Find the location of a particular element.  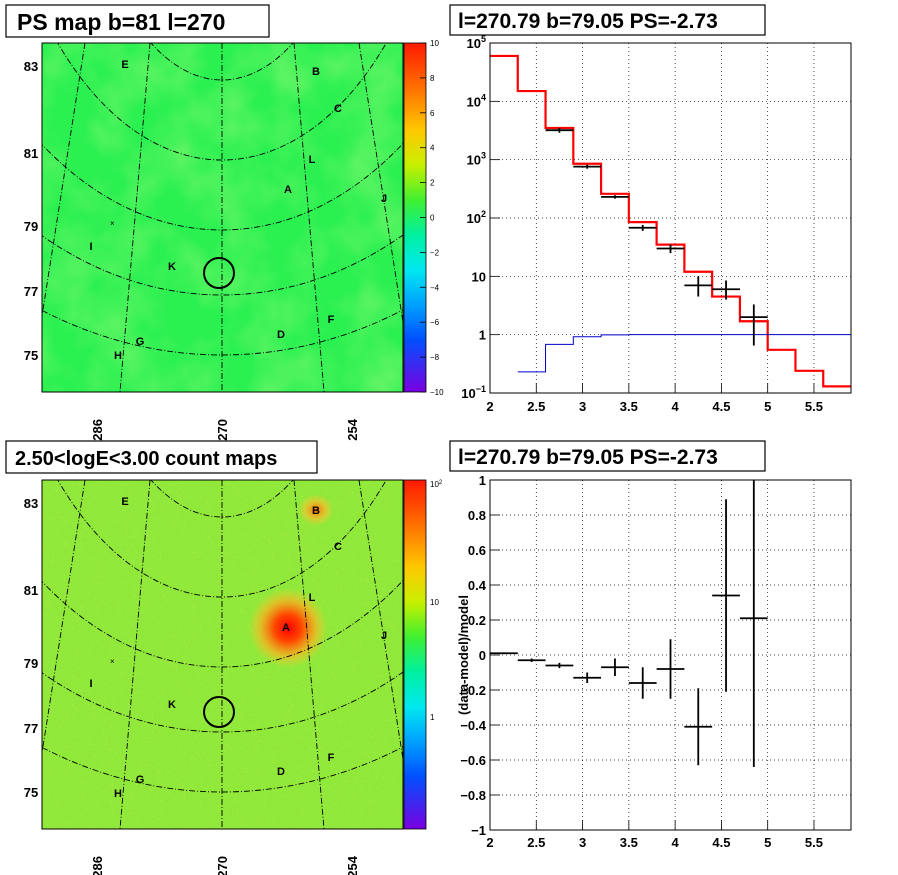

ps-scale-tick: 8 is located at coordinates (432, 78).